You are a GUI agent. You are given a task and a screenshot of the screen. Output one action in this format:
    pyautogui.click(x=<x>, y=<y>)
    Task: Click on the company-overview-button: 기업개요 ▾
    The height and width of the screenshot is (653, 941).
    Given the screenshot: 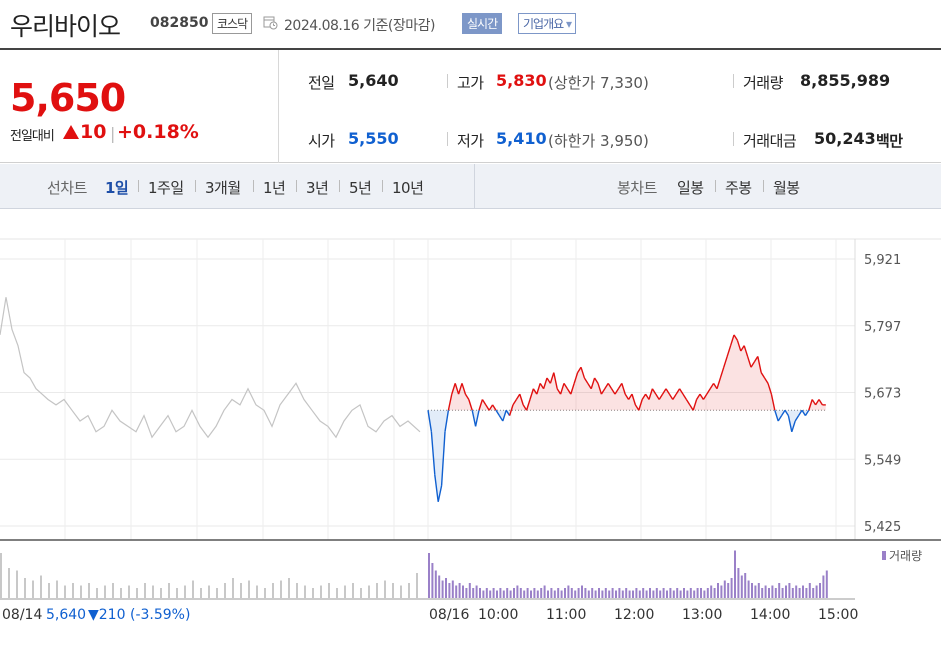 What is the action you would take?
    pyautogui.click(x=547, y=23)
    